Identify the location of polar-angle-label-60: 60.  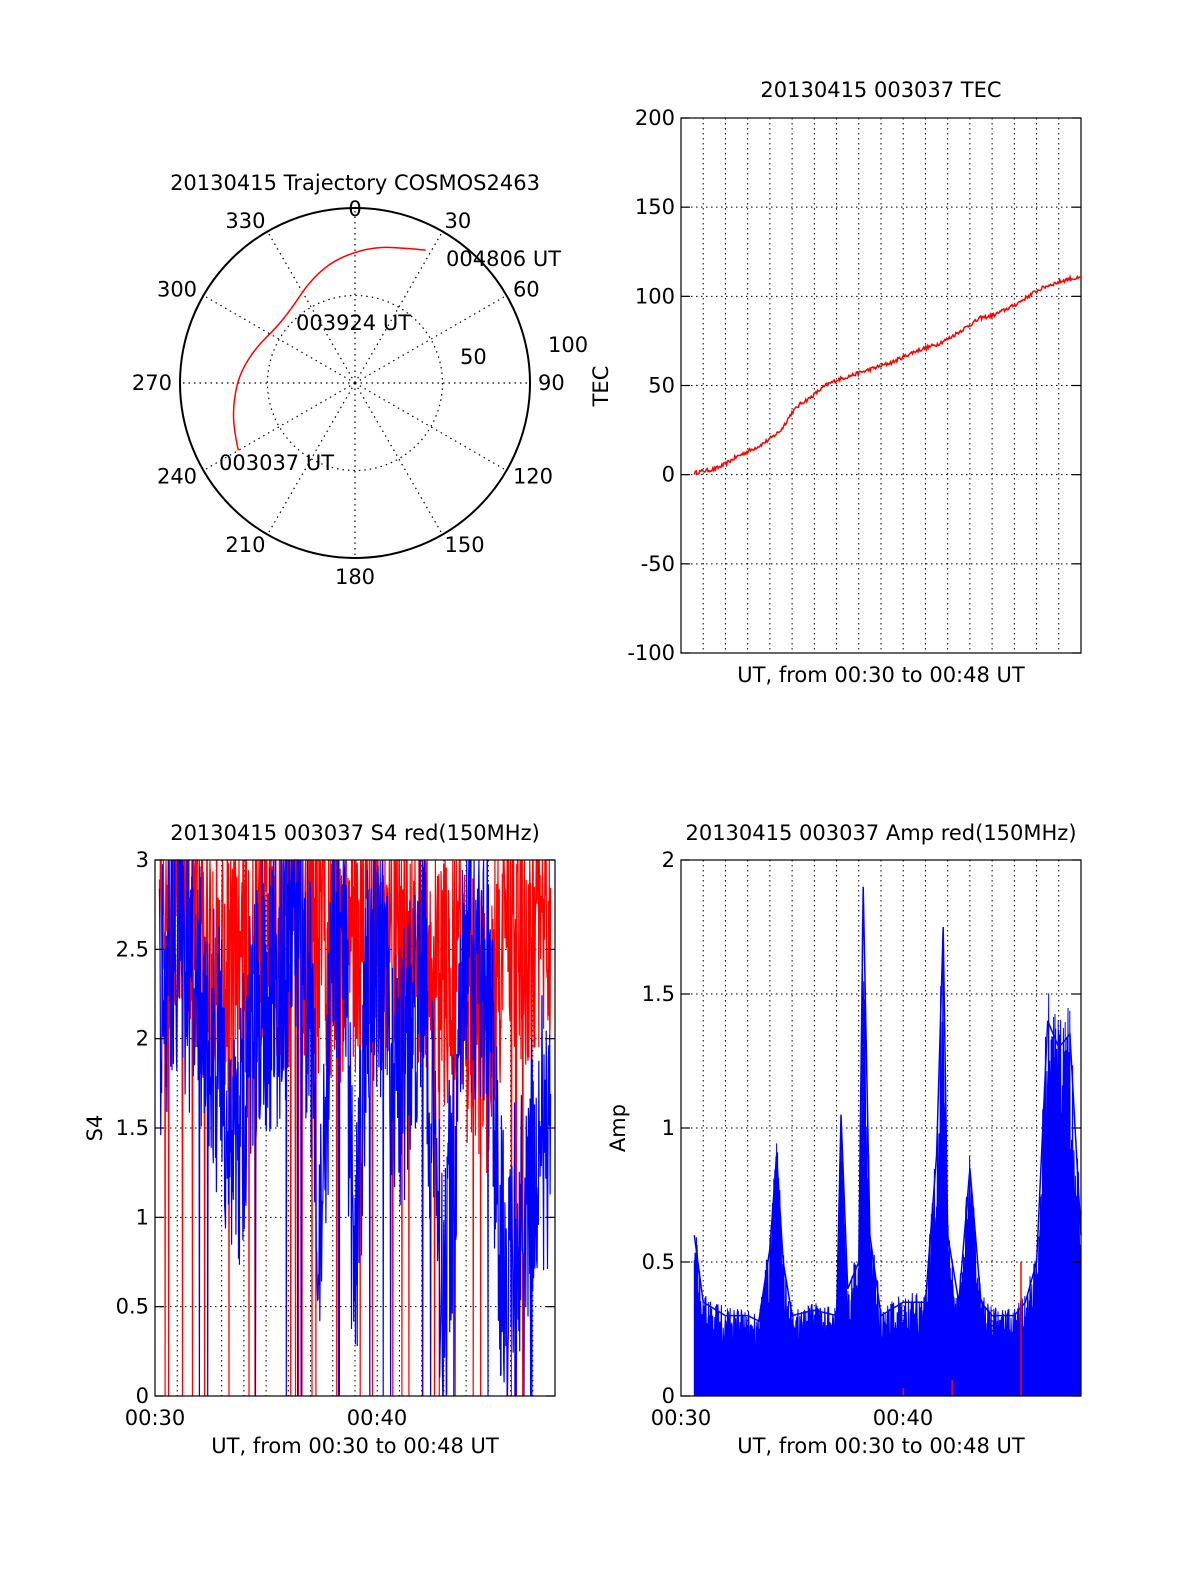
(526, 290).